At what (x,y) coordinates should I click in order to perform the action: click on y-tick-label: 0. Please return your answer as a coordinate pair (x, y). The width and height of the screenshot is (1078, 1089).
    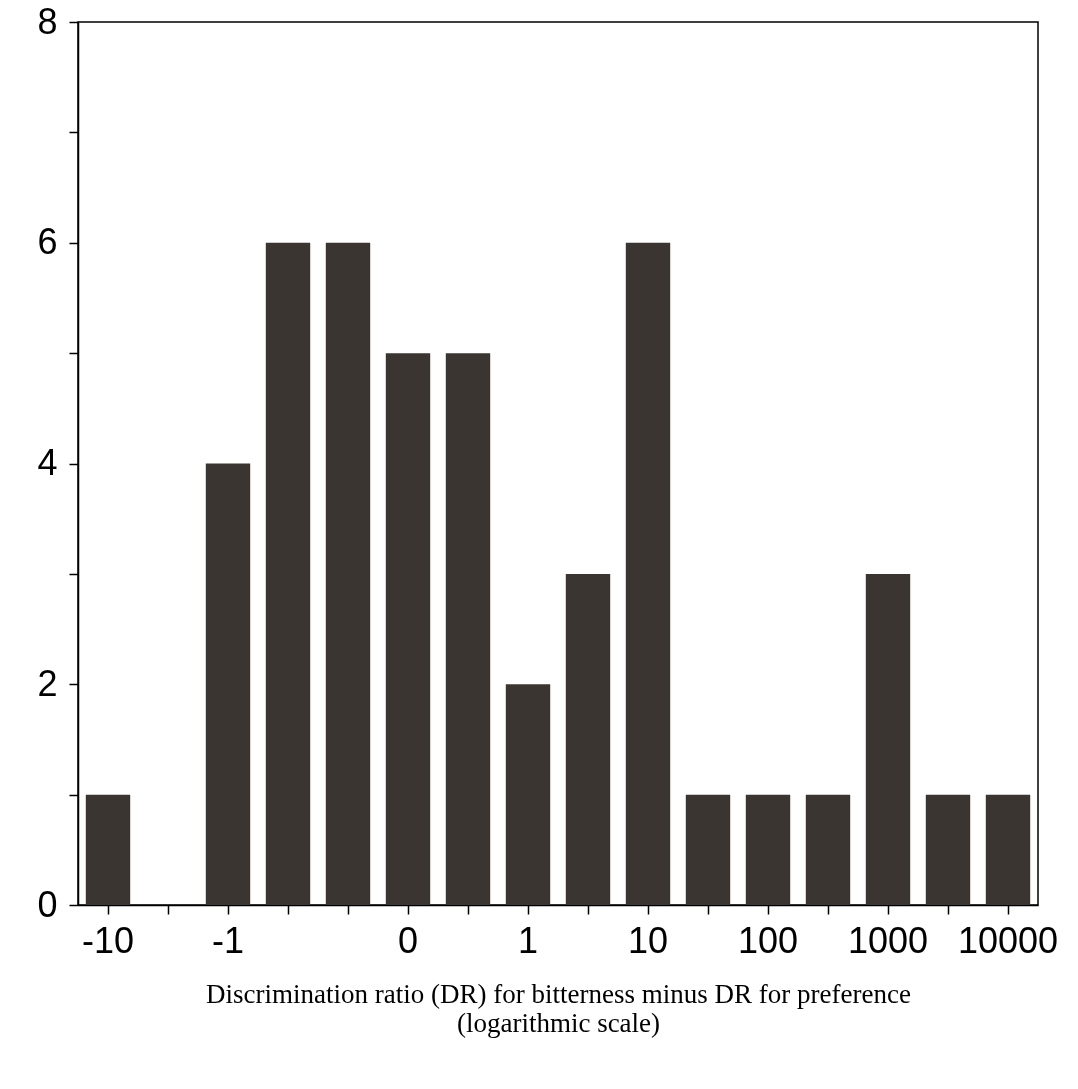
    Looking at the image, I should click on (47, 904).